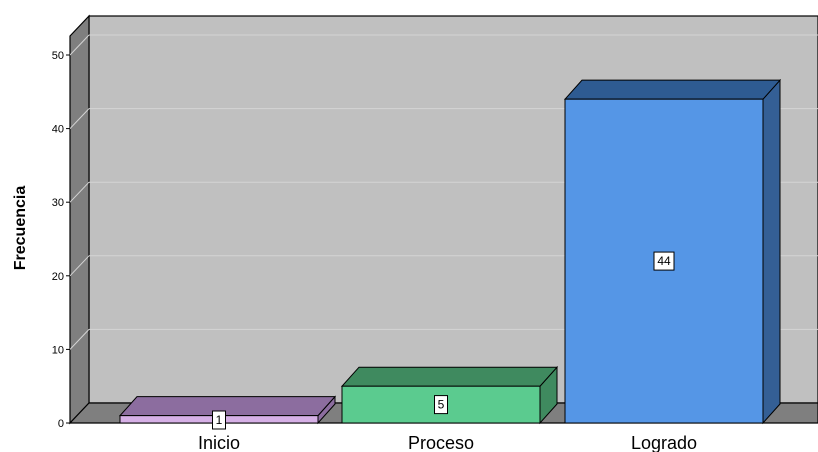  What do you see at coordinates (58, 203) in the screenshot?
I see `y-tick-label: 30` at bounding box center [58, 203].